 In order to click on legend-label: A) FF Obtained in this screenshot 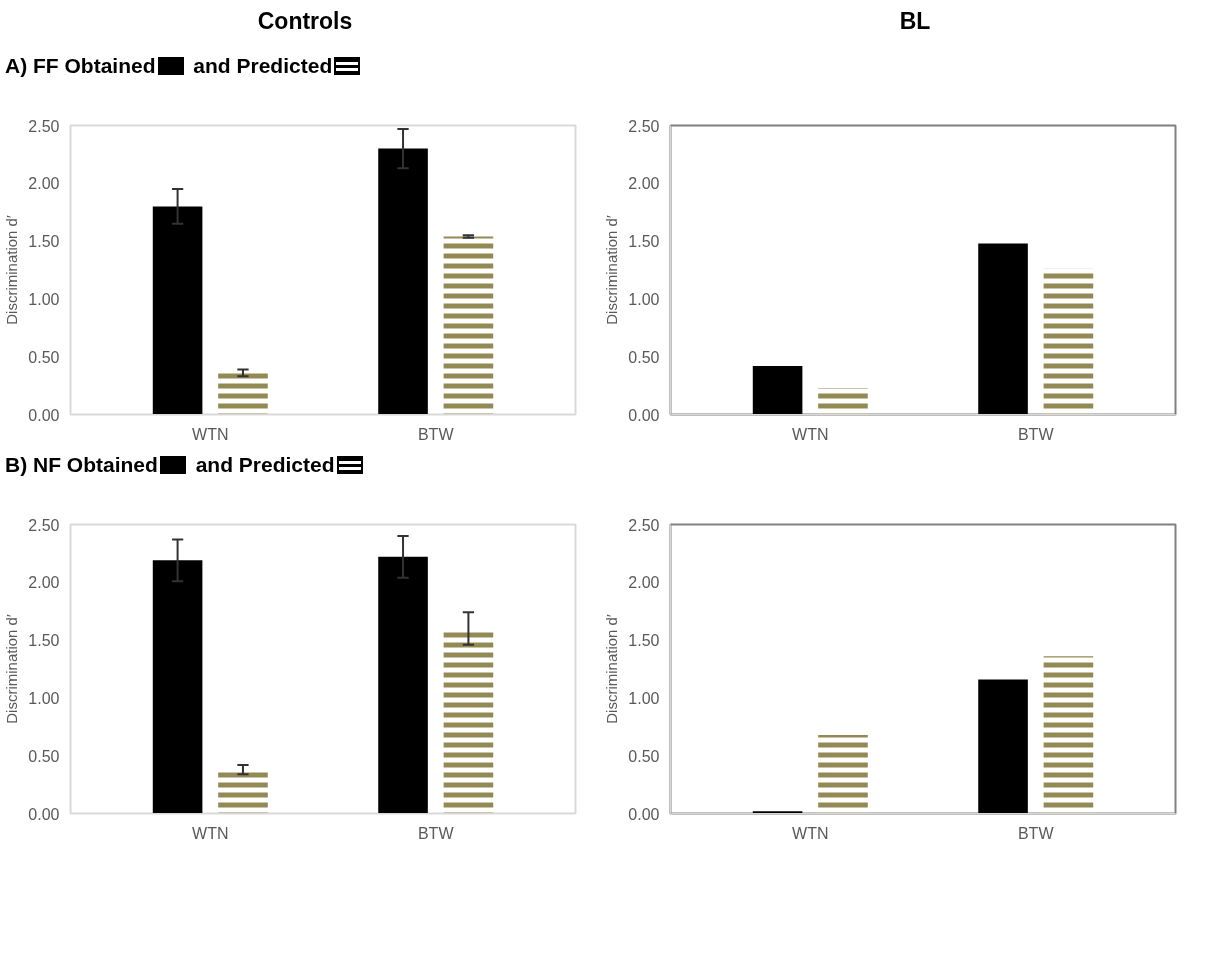, I will do `click(80, 65)`.